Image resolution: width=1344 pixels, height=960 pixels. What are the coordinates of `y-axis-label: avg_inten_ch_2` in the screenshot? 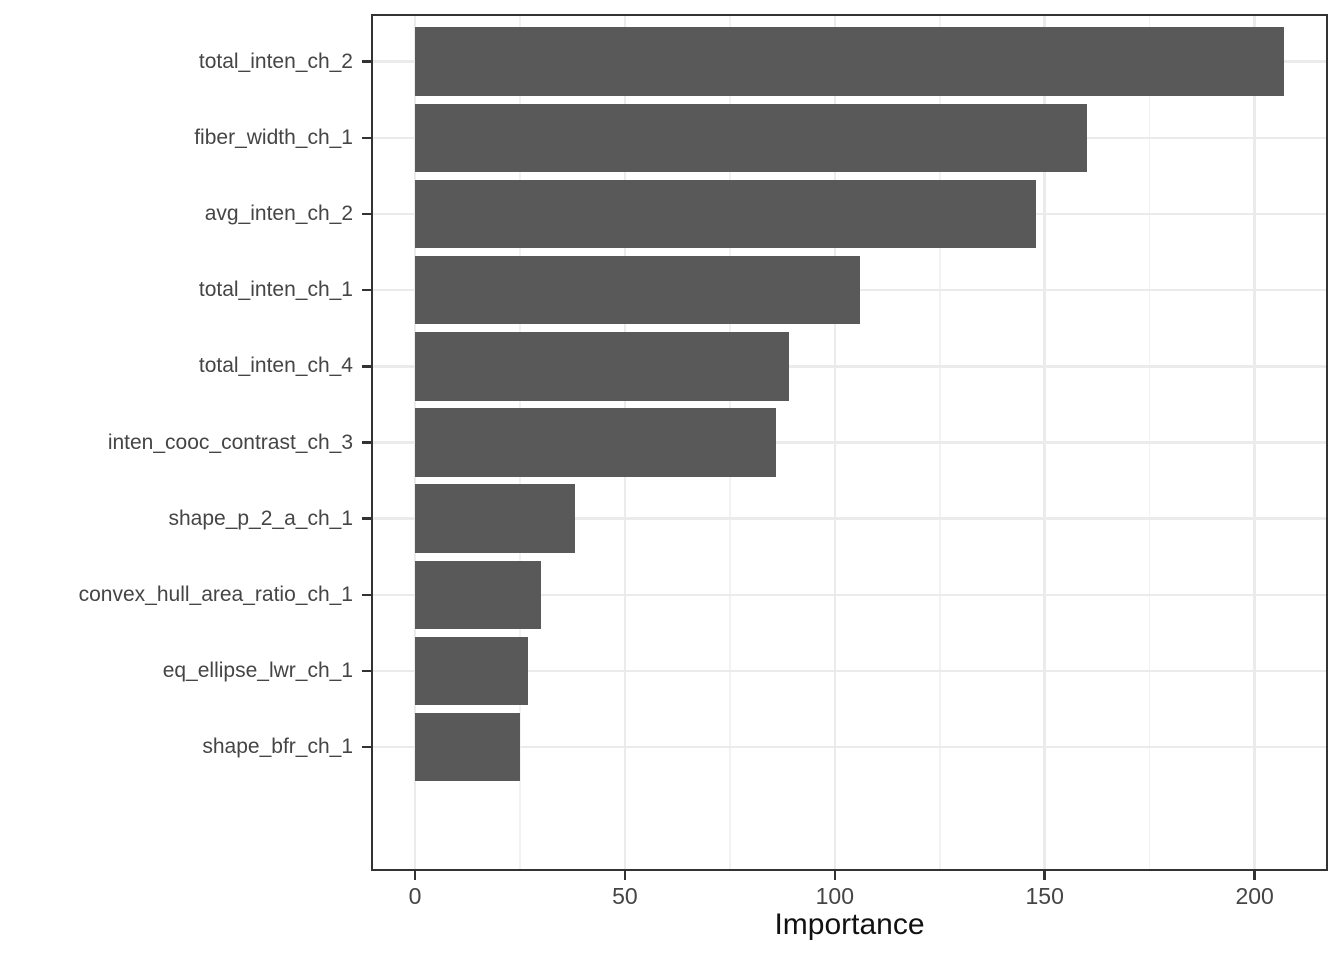 It's located at (278, 214).